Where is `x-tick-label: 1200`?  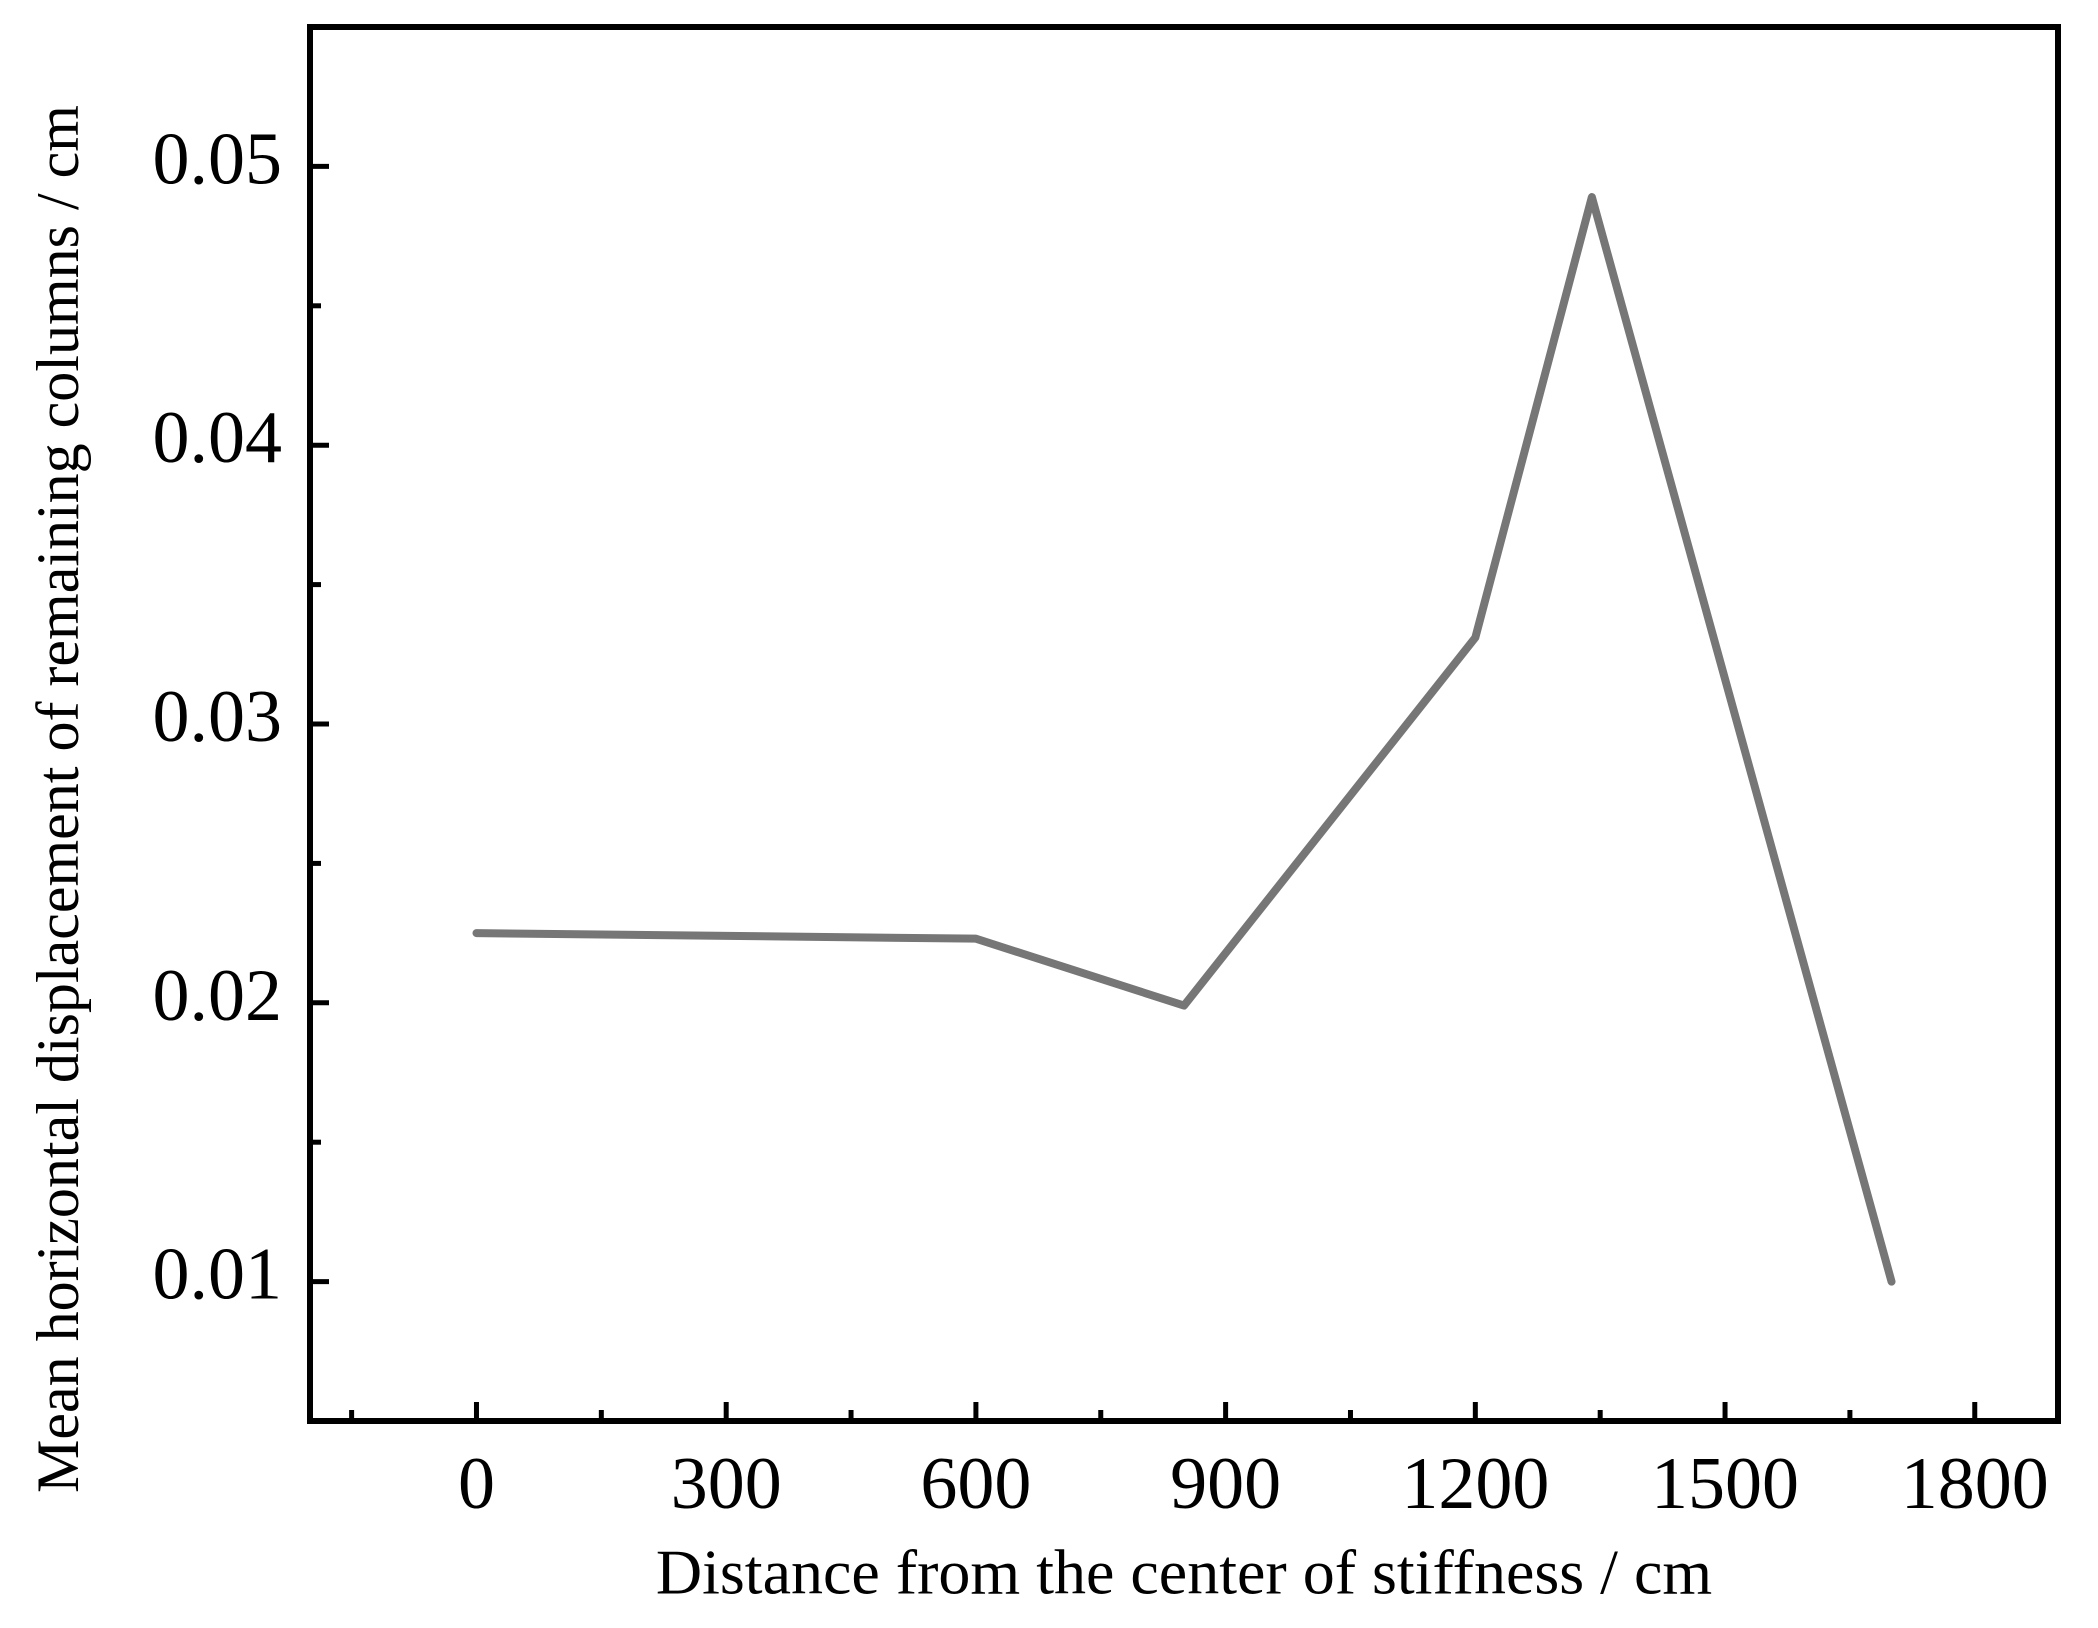 x-tick-label: 1200 is located at coordinates (1475, 1484).